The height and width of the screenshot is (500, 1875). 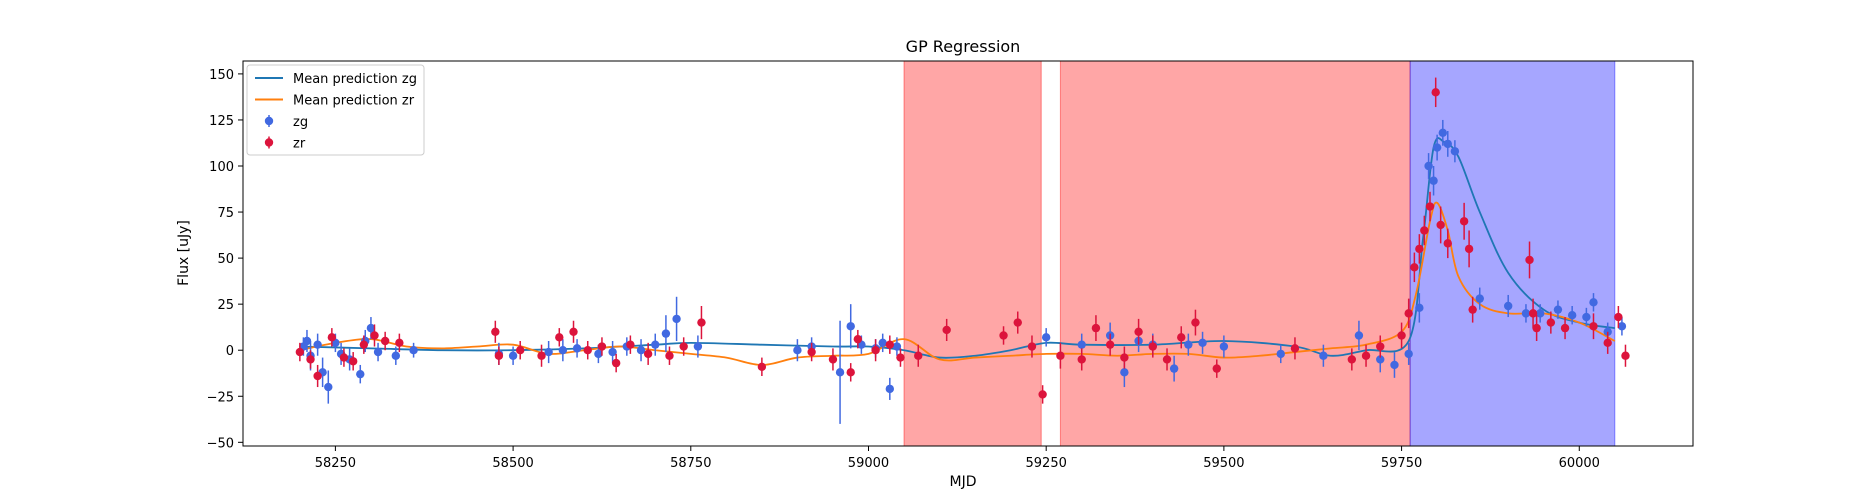 What do you see at coordinates (354, 101) in the screenshot?
I see `legend-label: Mean prediction zr` at bounding box center [354, 101].